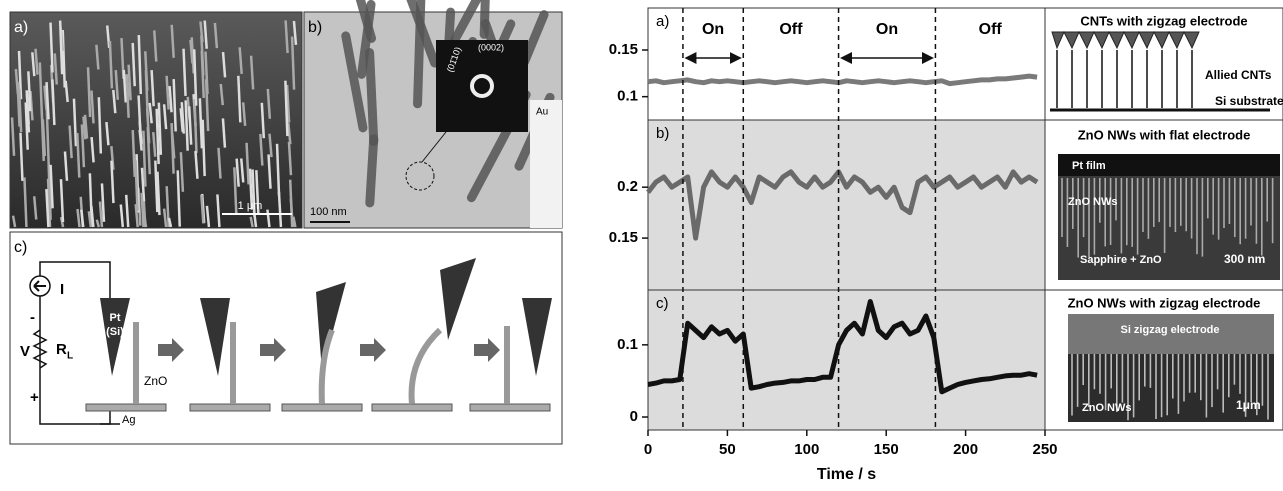  What do you see at coordinates (128, 420) in the screenshot?
I see `substrate-label: Ag` at bounding box center [128, 420].